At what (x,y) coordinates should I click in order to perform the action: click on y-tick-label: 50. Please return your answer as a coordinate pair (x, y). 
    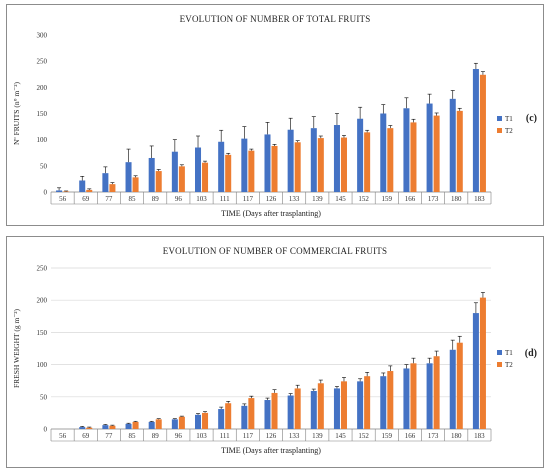
    Looking at the image, I should click on (44, 166).